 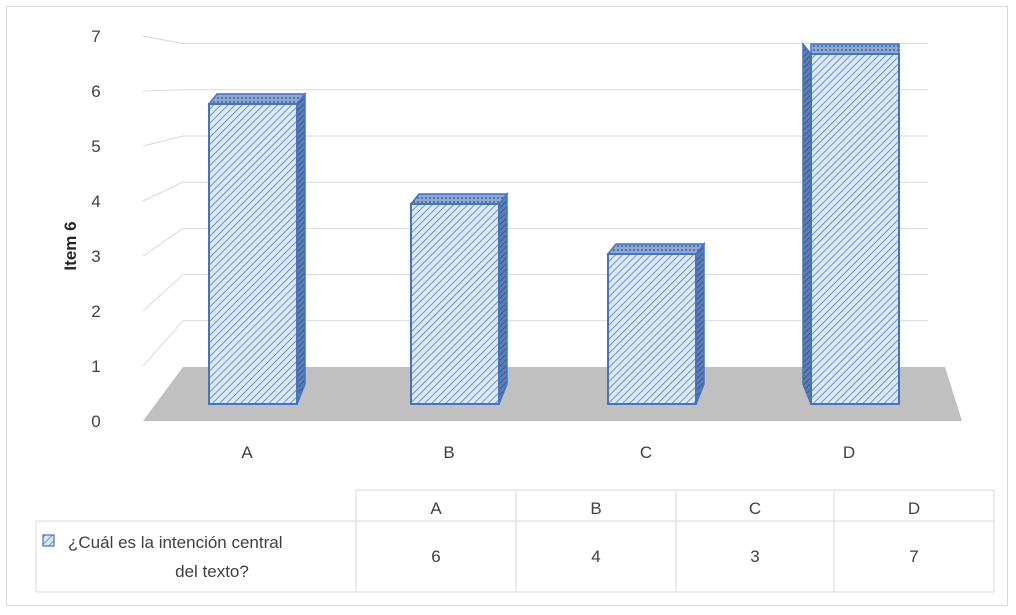 What do you see at coordinates (646, 452) in the screenshot?
I see `x-tick-label: C` at bounding box center [646, 452].